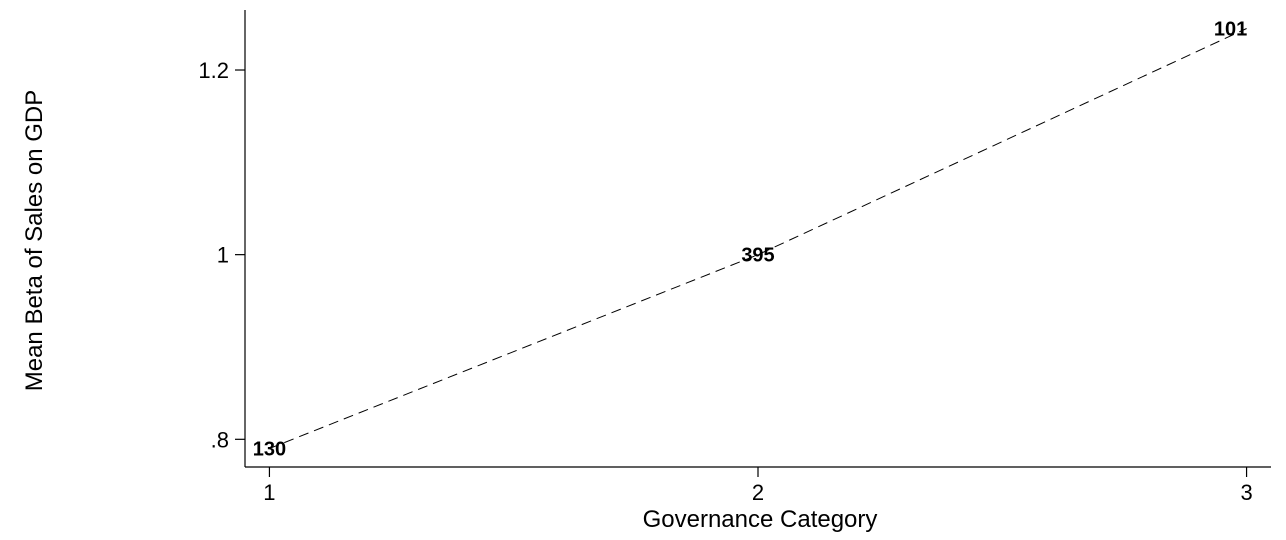  Describe the element at coordinates (758, 492) in the screenshot. I see `x-tick-label: 2` at that location.